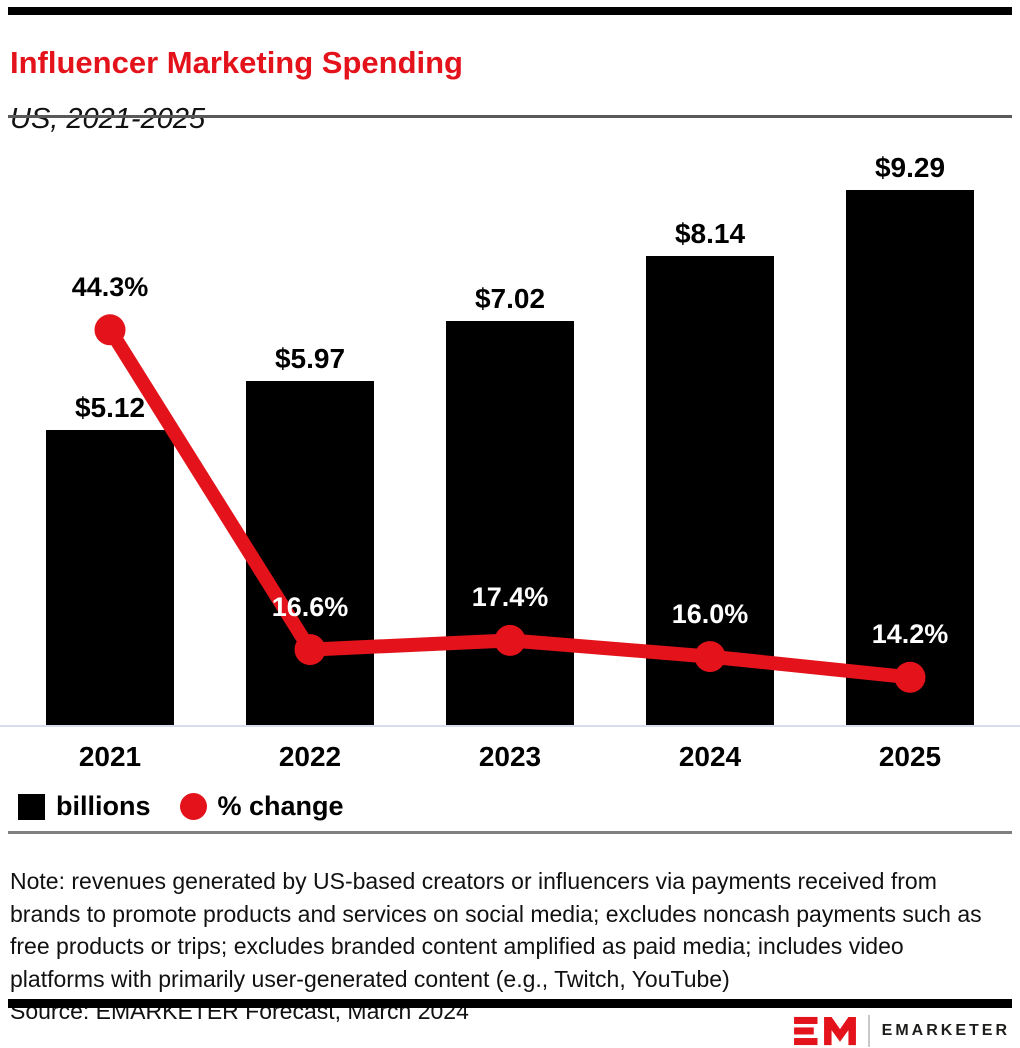 The width and height of the screenshot is (1020, 1048). Describe the element at coordinates (310, 553) in the screenshot. I see `bar-2022` at that location.